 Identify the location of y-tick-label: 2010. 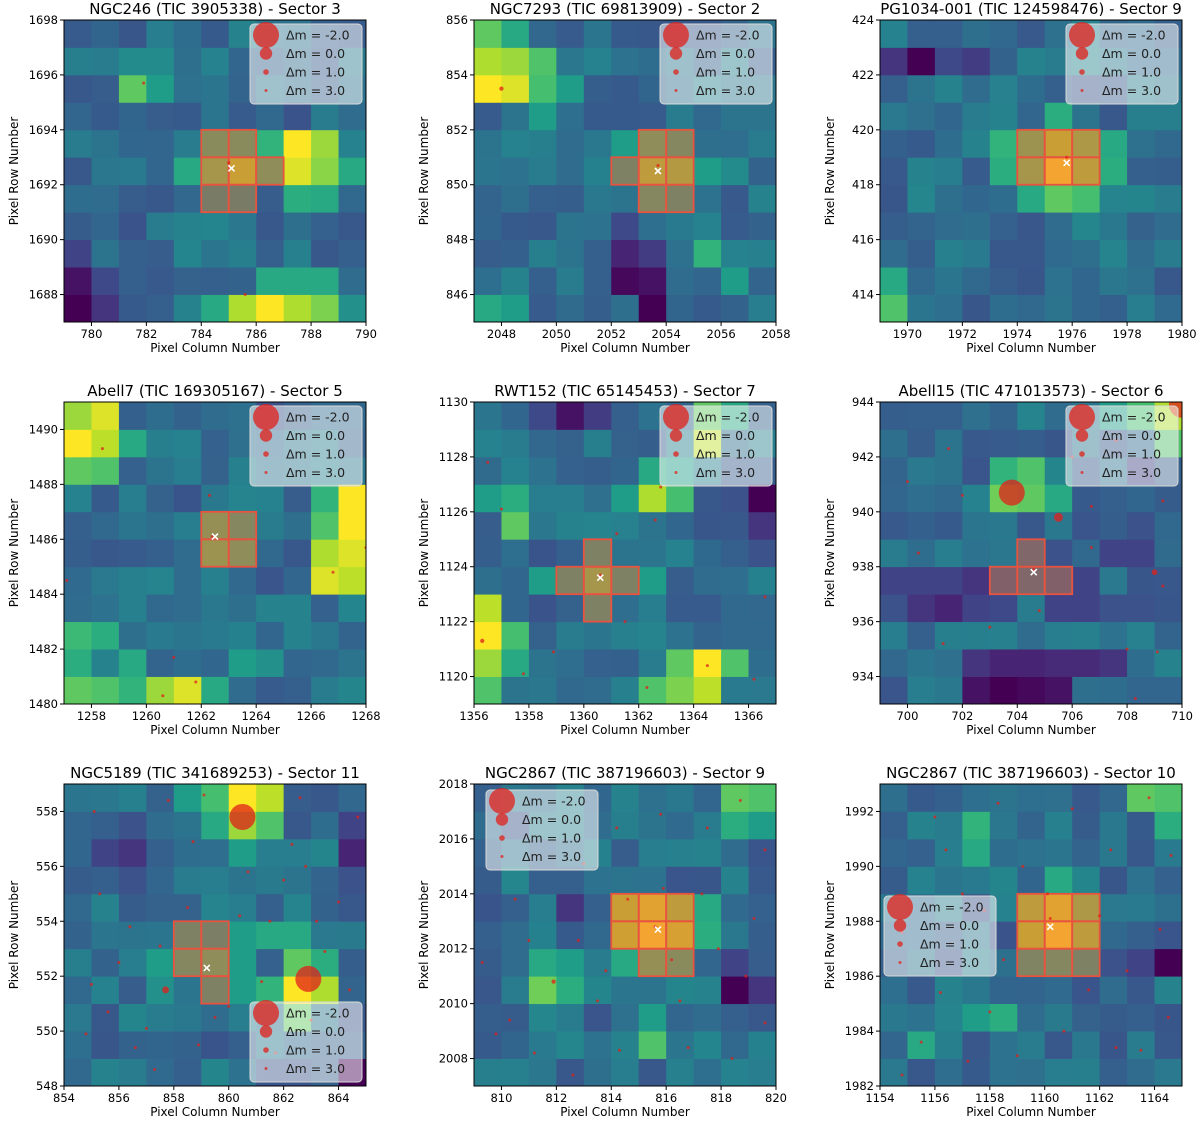
(453, 1004).